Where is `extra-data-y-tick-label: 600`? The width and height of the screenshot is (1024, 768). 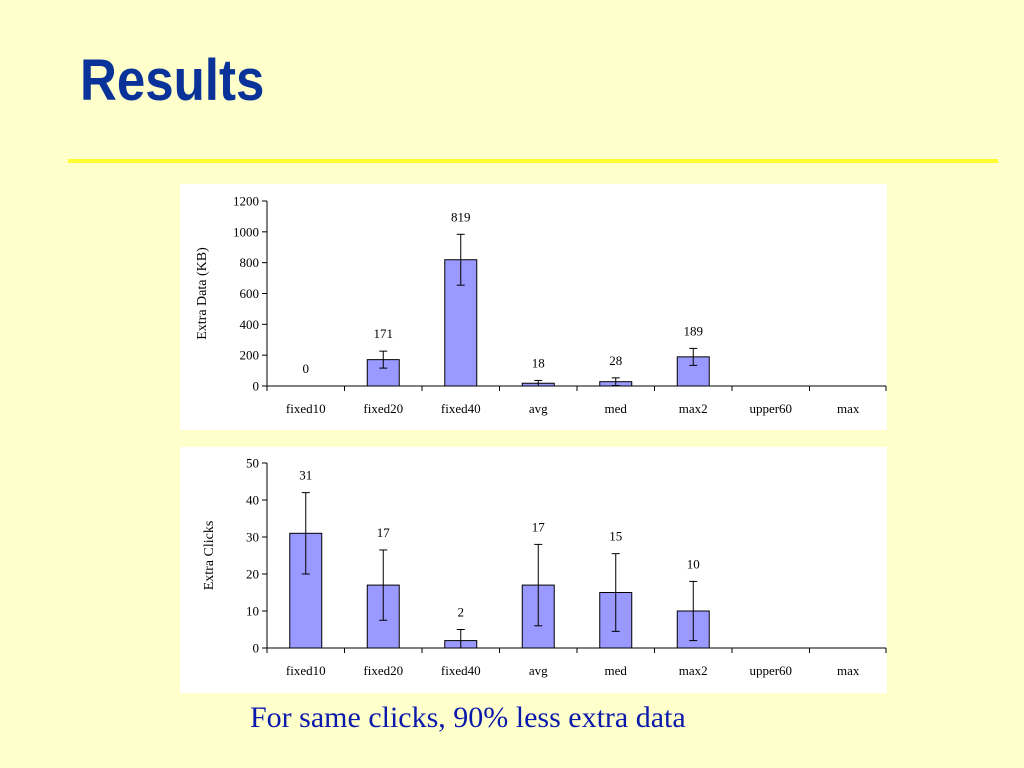 extra-data-y-tick-label: 600 is located at coordinates (250, 293).